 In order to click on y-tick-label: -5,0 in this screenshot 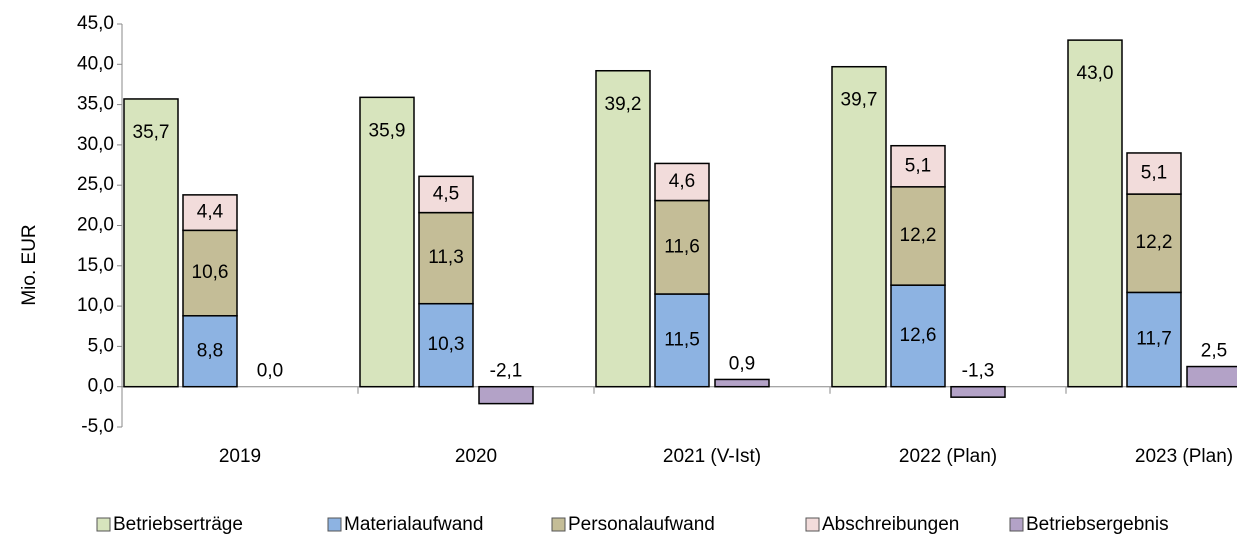, I will do `click(97, 426)`.